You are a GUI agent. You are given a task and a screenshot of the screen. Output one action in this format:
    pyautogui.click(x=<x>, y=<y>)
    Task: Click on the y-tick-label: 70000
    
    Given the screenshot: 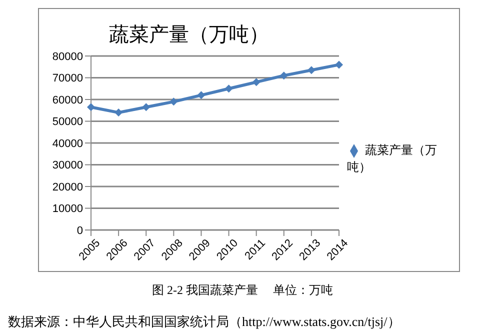 What is the action you would take?
    pyautogui.click(x=67, y=78)
    